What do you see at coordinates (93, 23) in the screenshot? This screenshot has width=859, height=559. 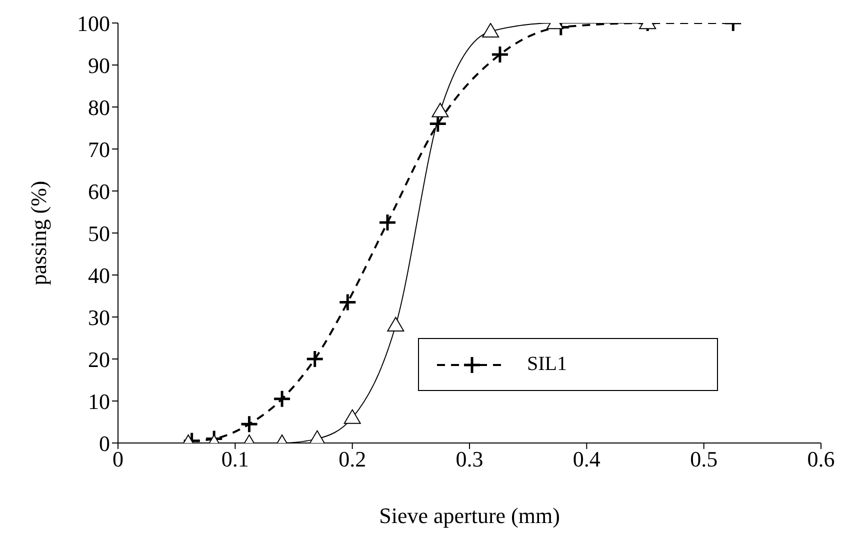 I see `y-tick-label: 100` at bounding box center [93, 23].